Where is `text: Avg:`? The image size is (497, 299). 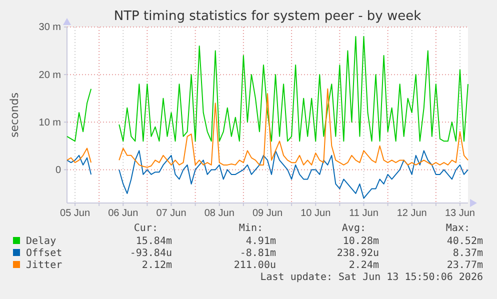 text: Avg: is located at coordinates (354, 228).